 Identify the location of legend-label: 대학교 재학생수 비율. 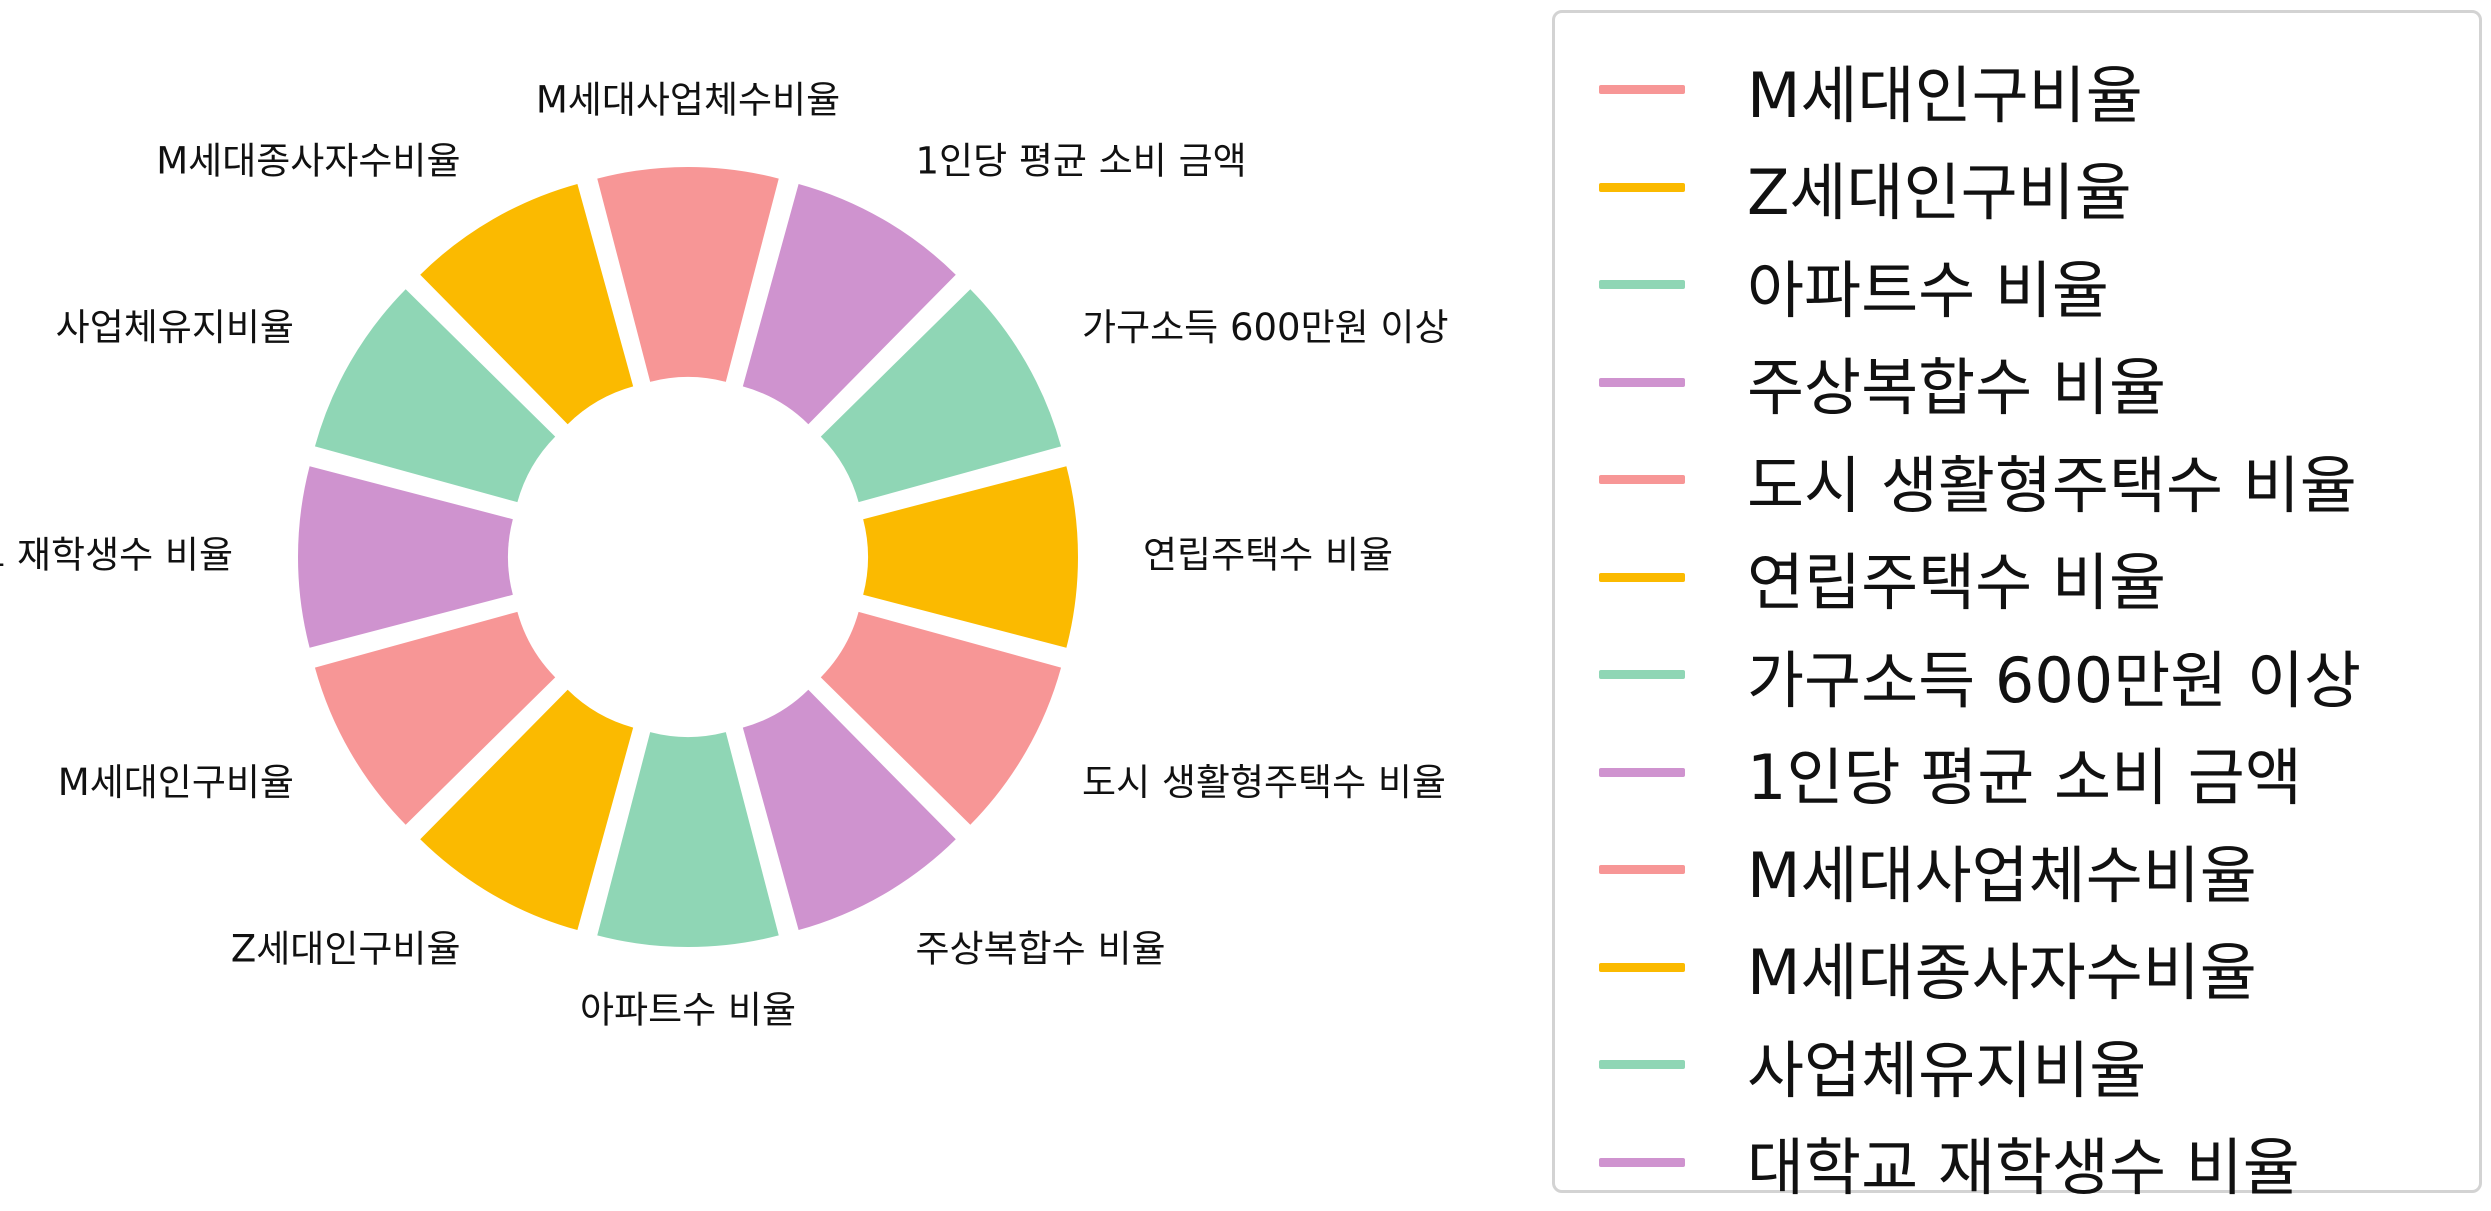
(2023, 1162).